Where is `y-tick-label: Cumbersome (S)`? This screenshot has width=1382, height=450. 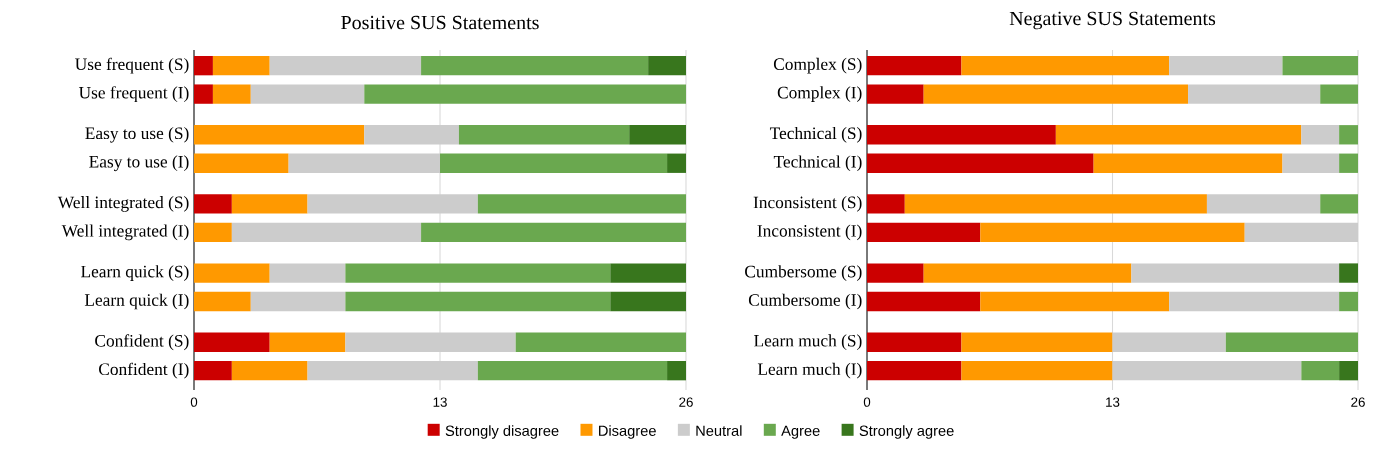
y-tick-label: Cumbersome (S) is located at coordinates (803, 273).